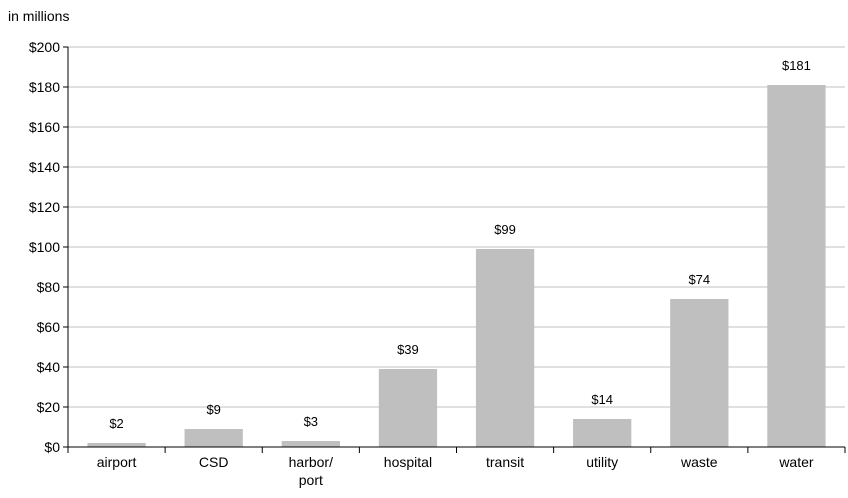 This screenshot has width=848, height=498. What do you see at coordinates (44, 167) in the screenshot?
I see `y-tick-label: $140` at bounding box center [44, 167].